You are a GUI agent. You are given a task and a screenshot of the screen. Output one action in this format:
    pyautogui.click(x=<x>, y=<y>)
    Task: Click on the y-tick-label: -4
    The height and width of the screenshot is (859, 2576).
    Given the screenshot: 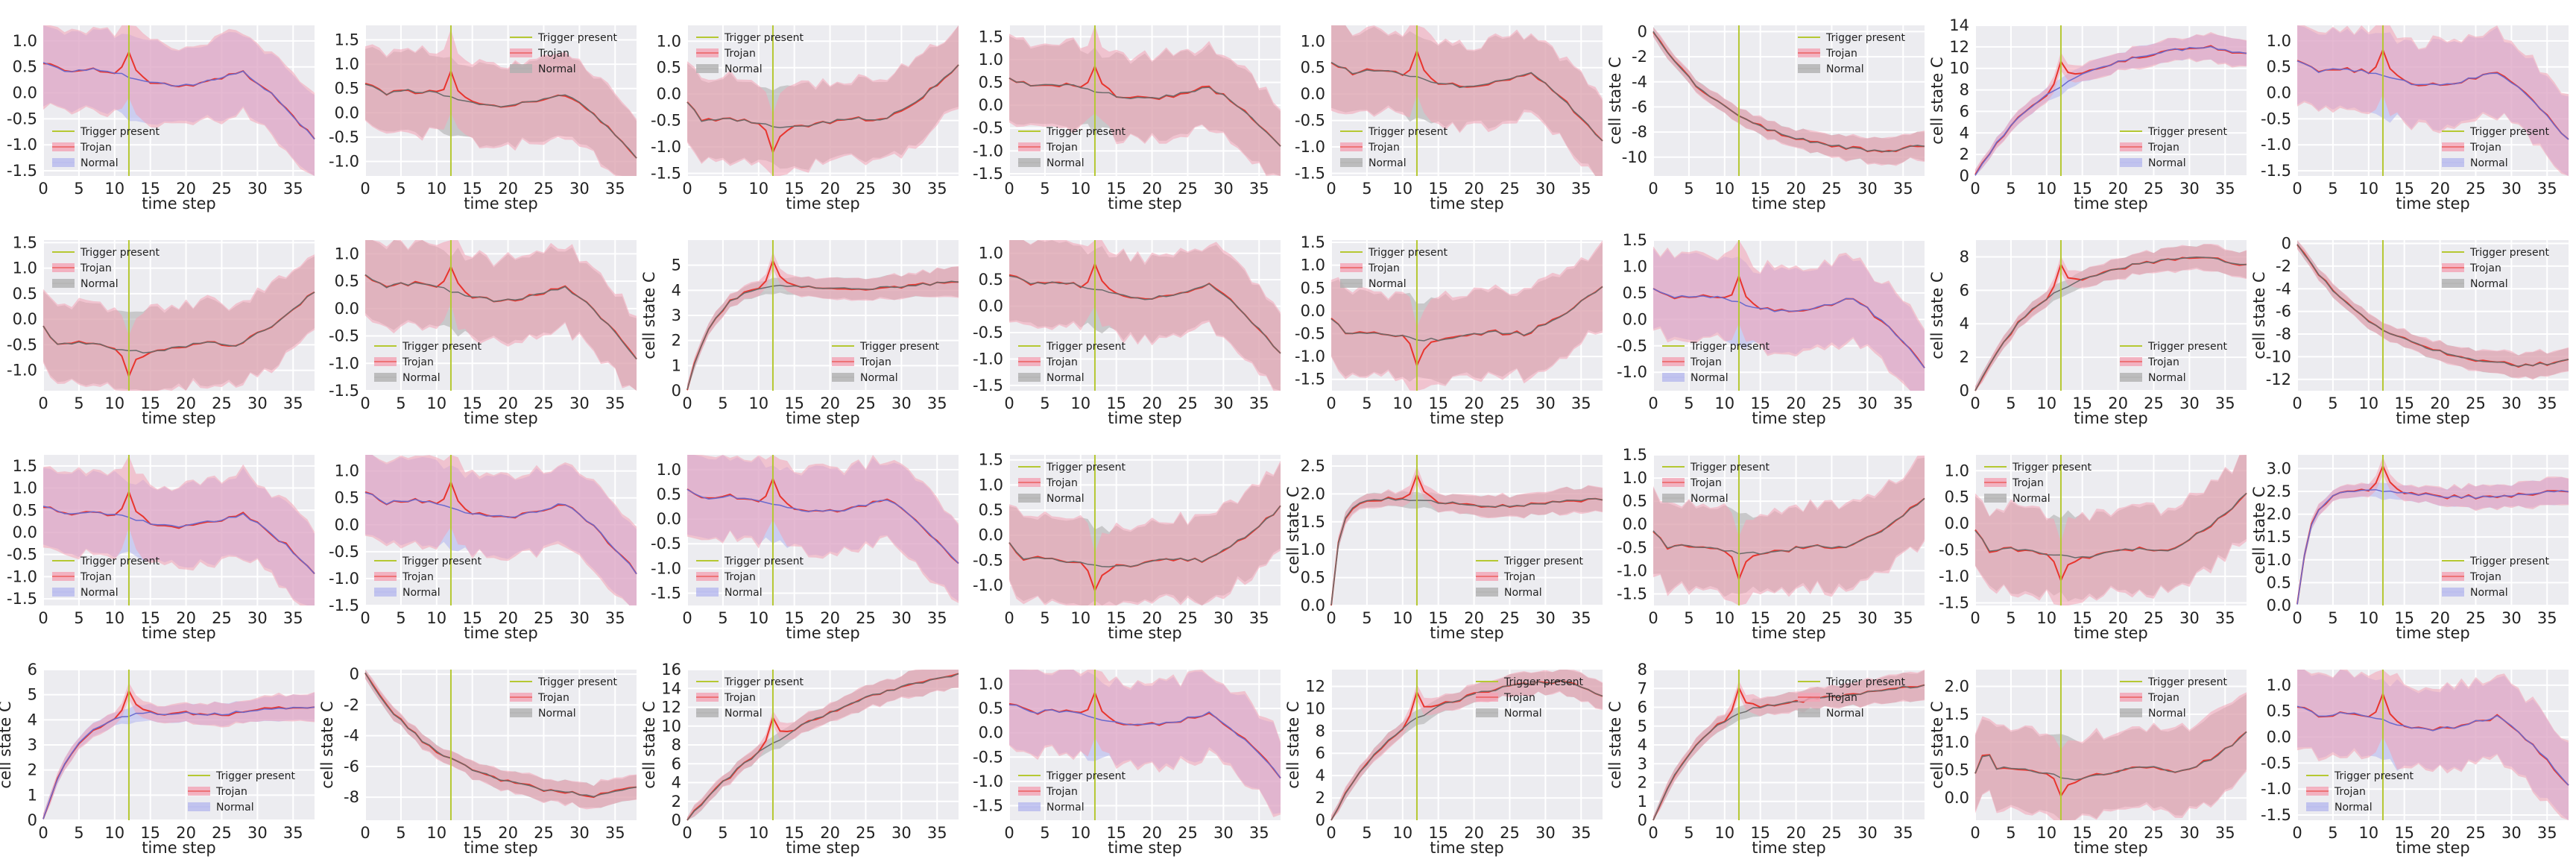 What is the action you would take?
    pyautogui.click(x=2283, y=289)
    